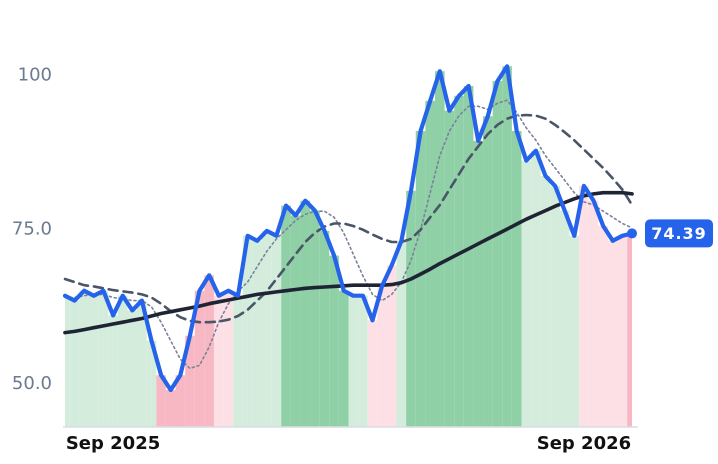 The image size is (718, 464). Describe the element at coordinates (584, 443) in the screenshot. I see `x-tick-label: Sep 2026` at that location.